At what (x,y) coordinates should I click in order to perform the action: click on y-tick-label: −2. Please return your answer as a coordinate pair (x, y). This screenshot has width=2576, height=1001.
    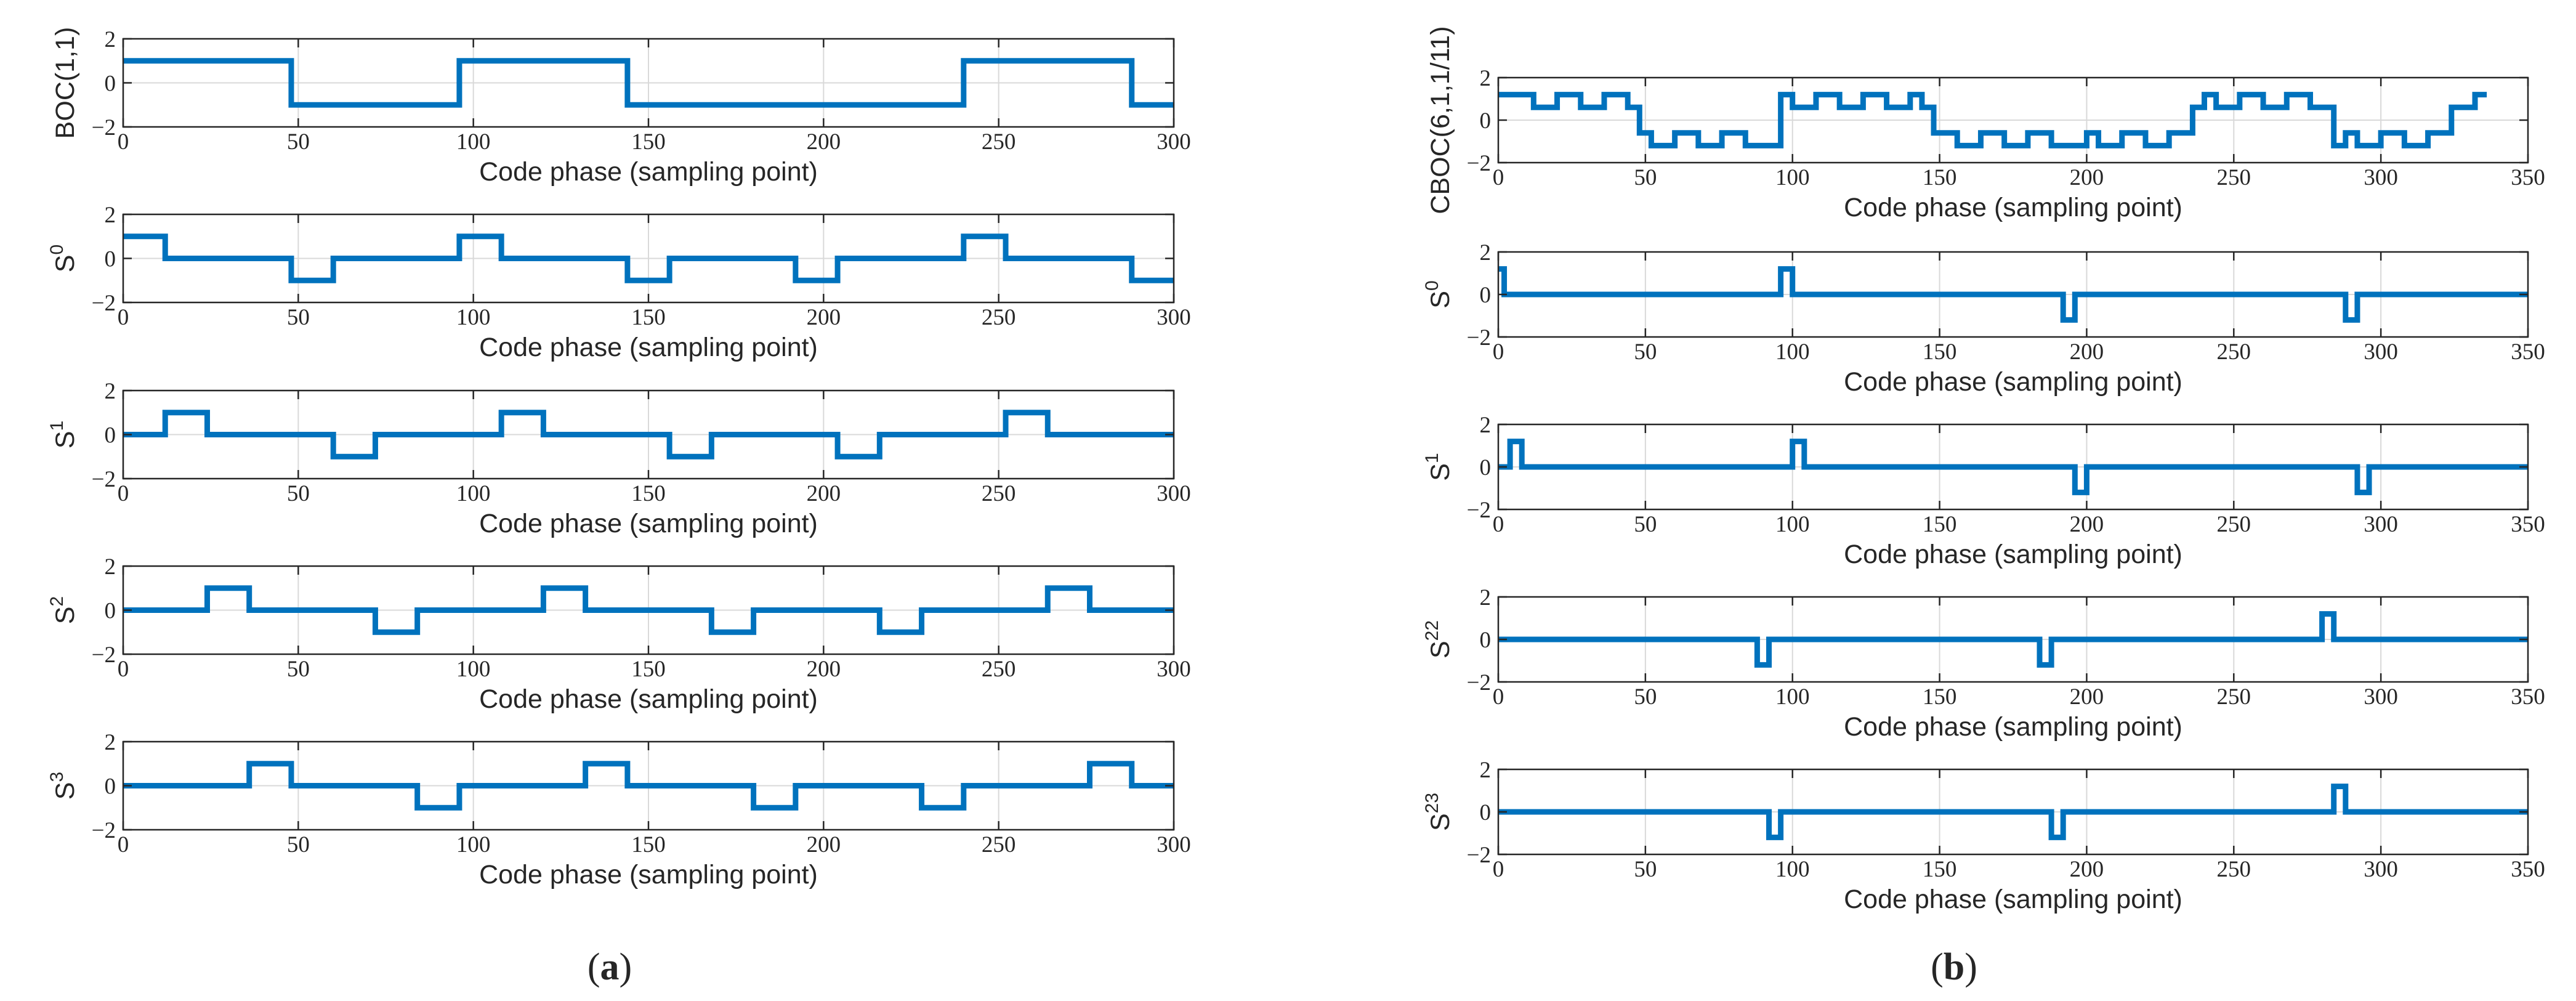
    Looking at the image, I should click on (1479, 163).